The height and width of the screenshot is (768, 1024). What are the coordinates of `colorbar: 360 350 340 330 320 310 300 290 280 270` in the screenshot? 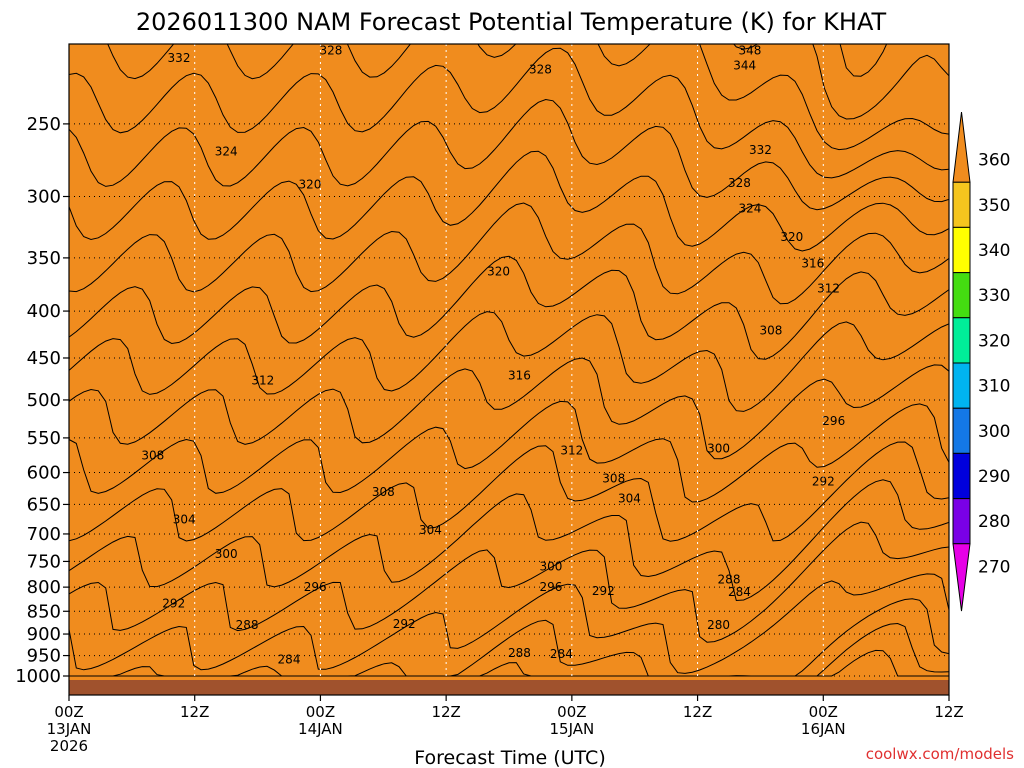 It's located at (981, 361).